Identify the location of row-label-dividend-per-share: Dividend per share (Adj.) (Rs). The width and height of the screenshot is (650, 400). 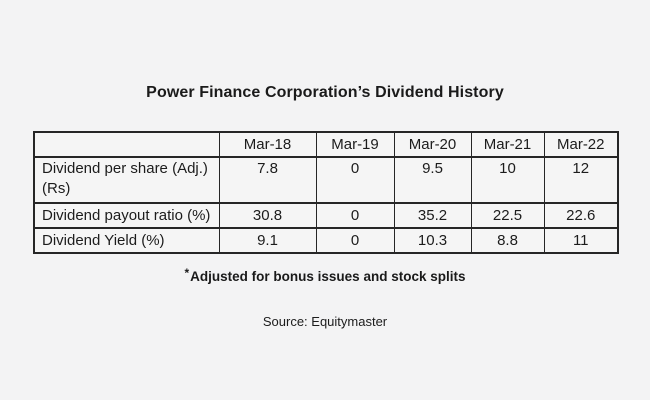
(126, 180).